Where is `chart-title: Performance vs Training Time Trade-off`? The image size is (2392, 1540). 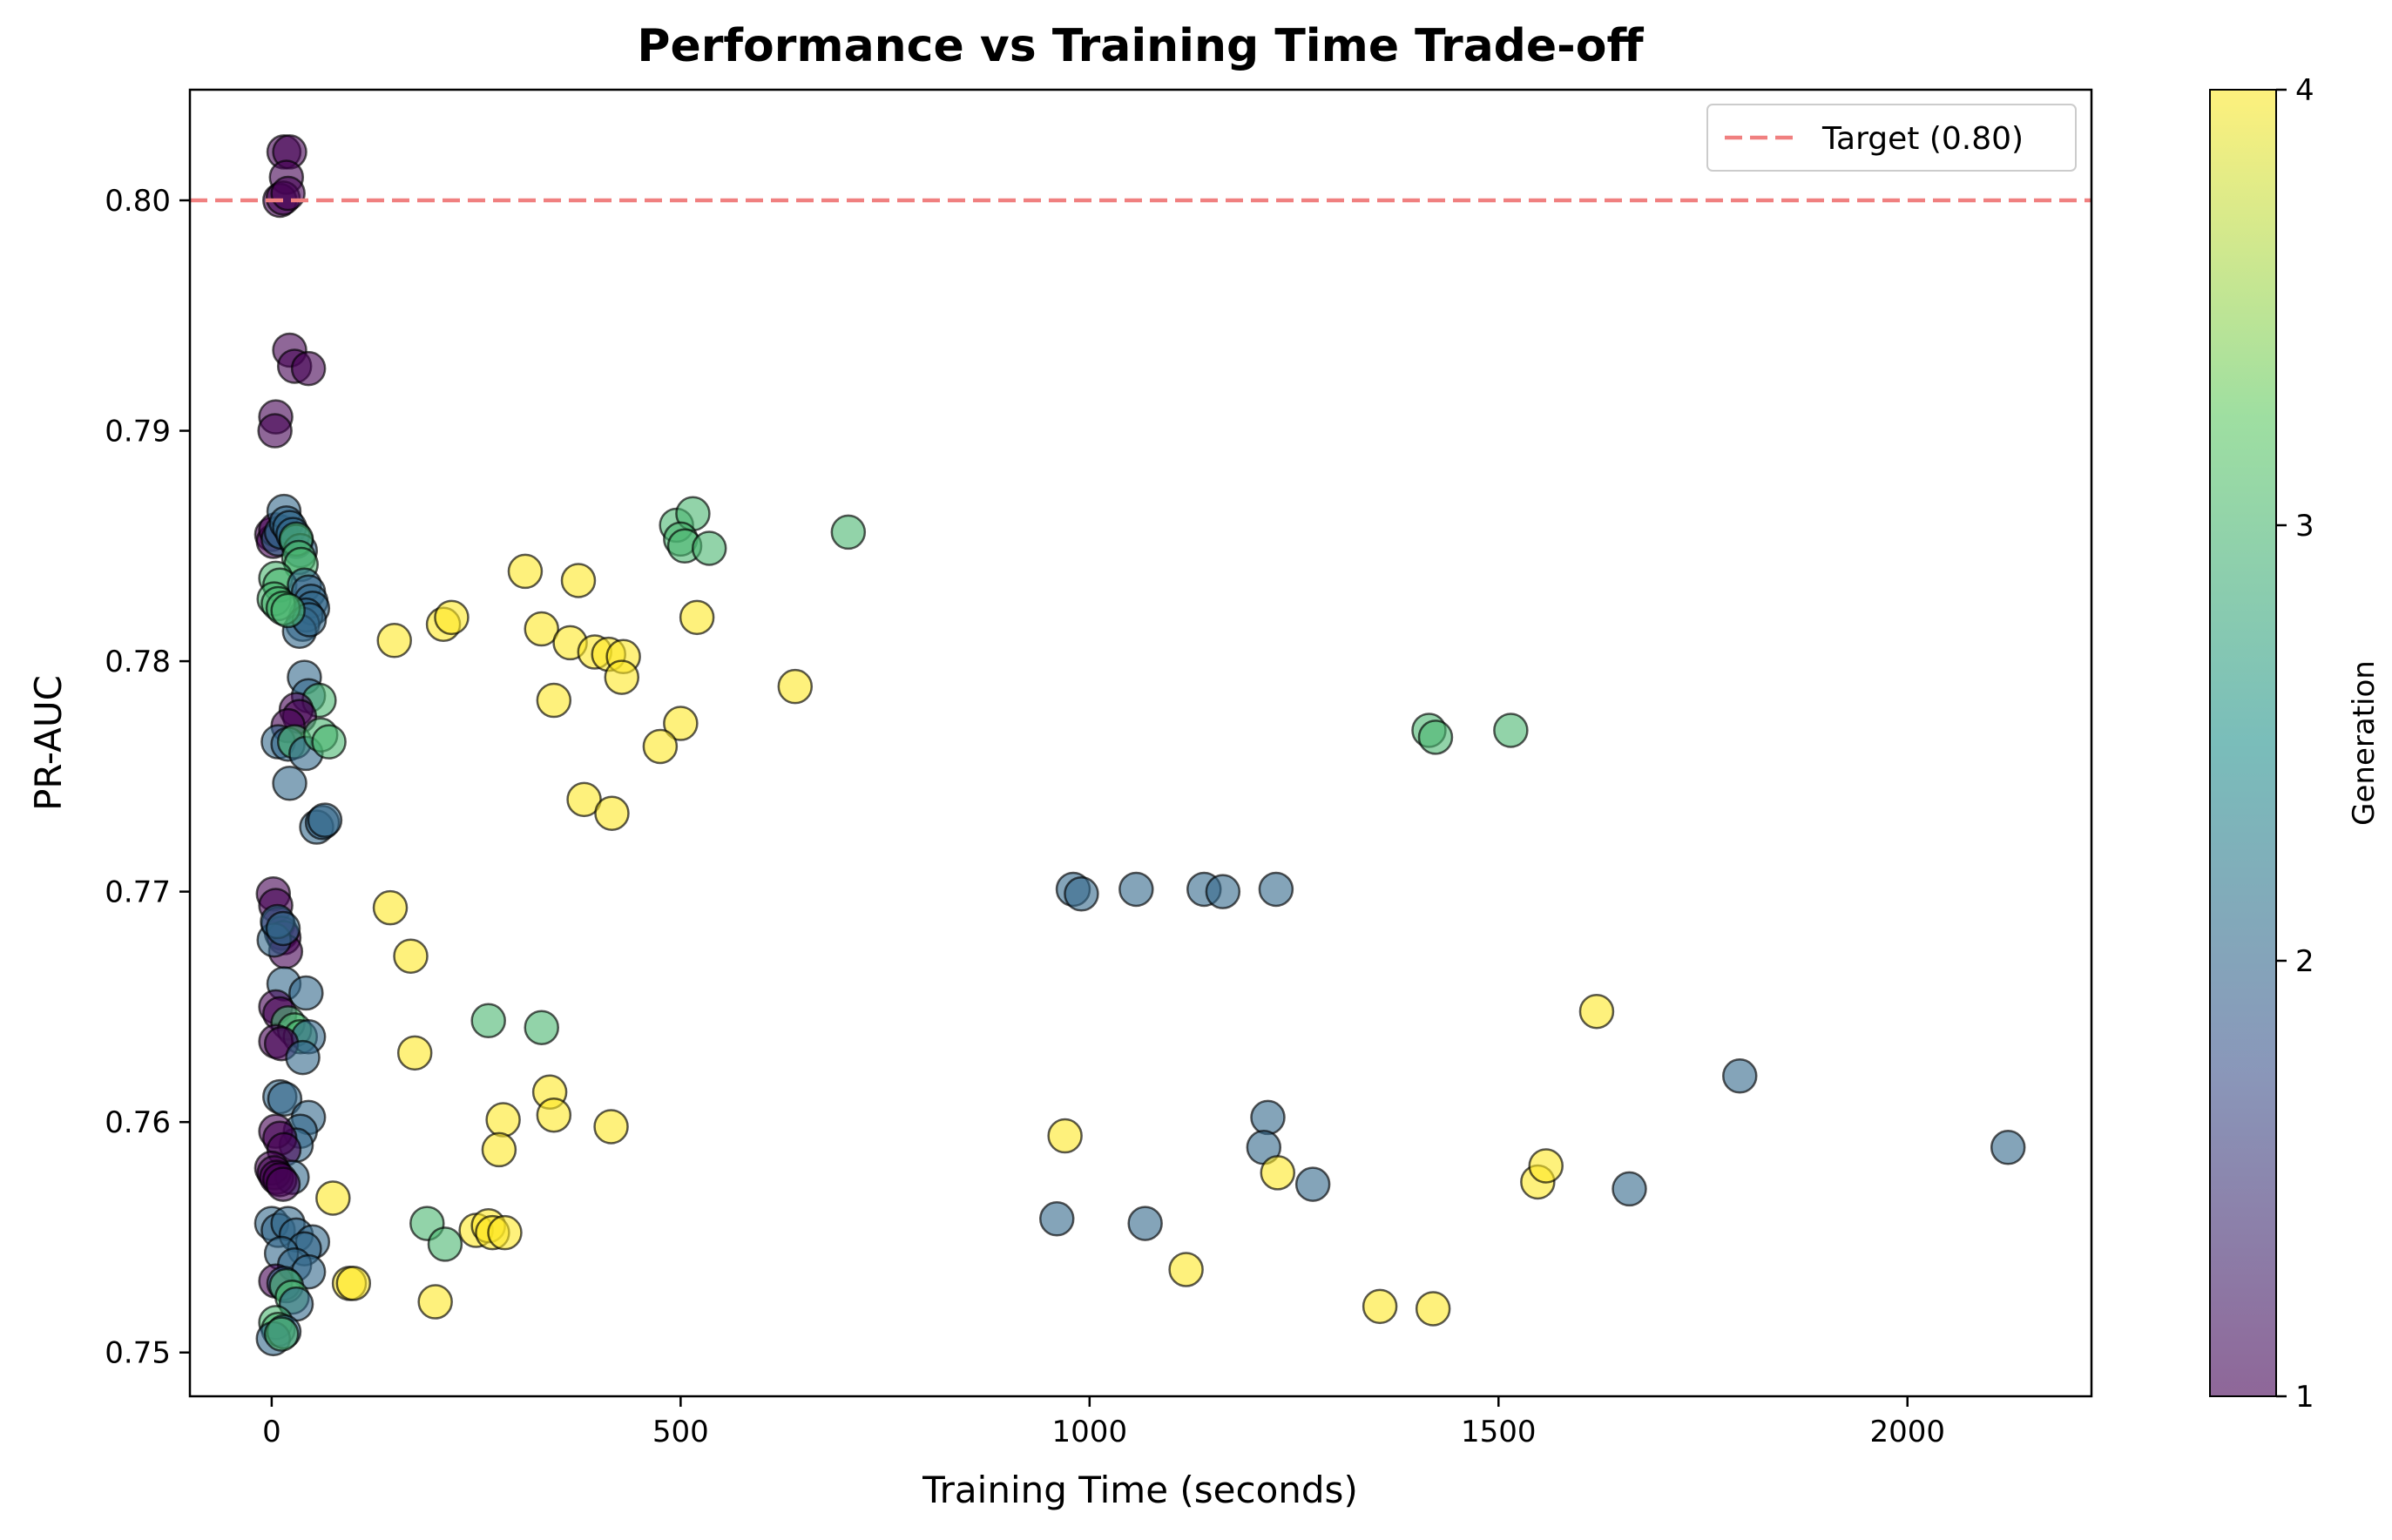 chart-title: Performance vs Training Time Trade-off is located at coordinates (1140, 46).